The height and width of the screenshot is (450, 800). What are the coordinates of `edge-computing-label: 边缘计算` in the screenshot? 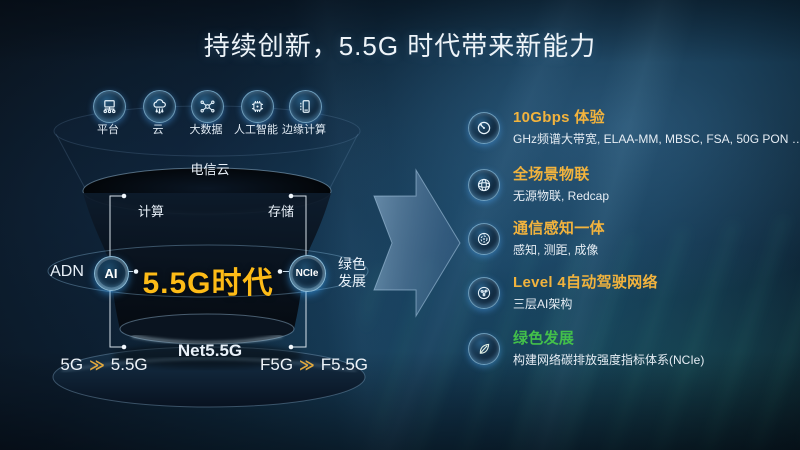 It's located at (304, 130).